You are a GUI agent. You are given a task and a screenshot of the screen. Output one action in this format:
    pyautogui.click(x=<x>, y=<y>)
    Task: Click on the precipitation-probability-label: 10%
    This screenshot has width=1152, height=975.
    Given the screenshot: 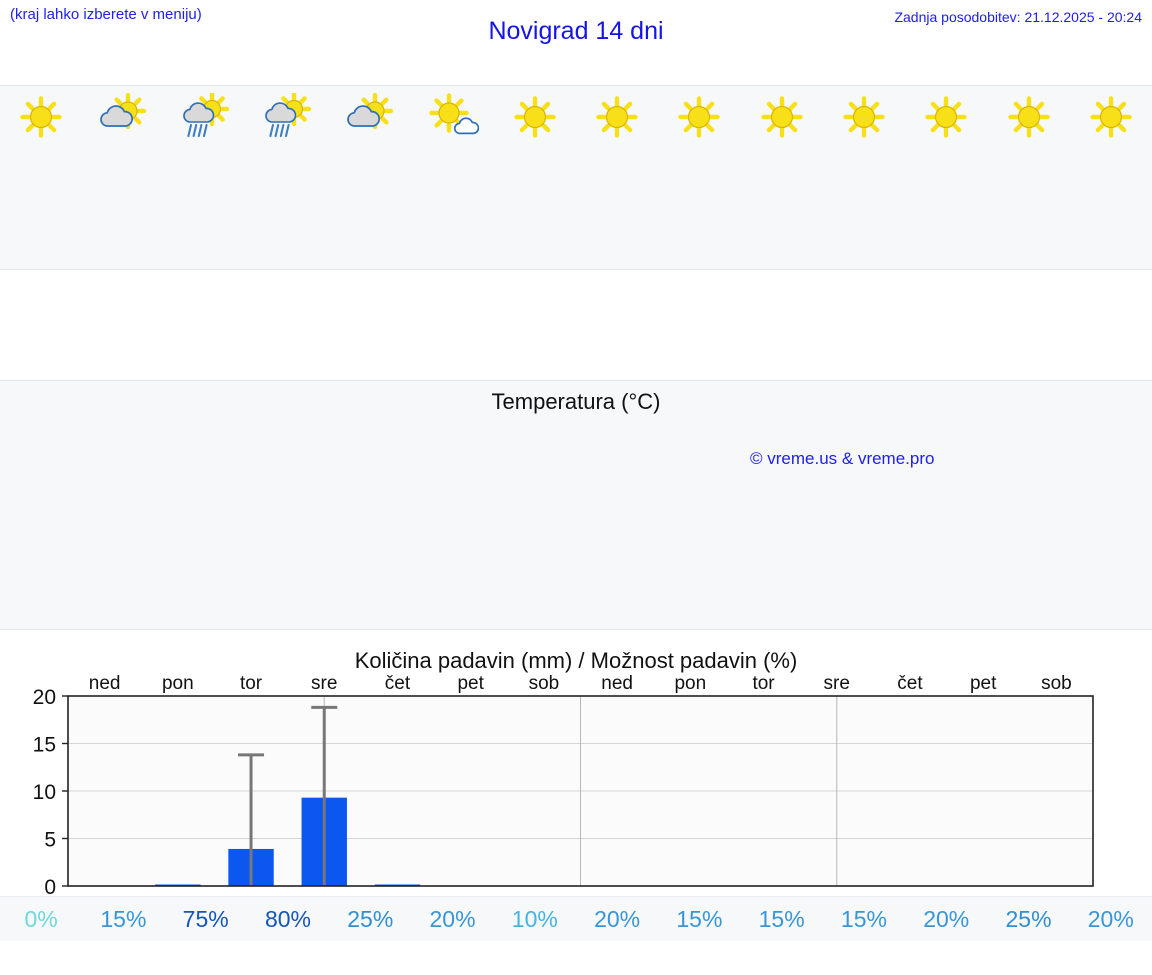 What is the action you would take?
    pyautogui.click(x=534, y=919)
    